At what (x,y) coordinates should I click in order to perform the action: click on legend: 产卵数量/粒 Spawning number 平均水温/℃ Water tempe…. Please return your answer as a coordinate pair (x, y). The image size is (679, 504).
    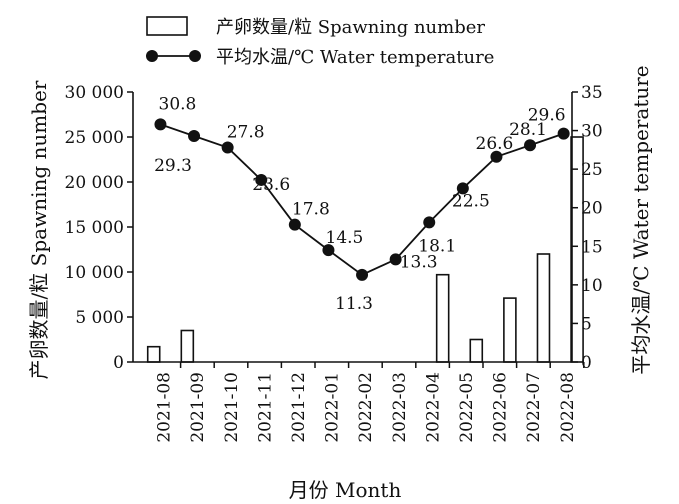
    Looking at the image, I should click on (320, 42).